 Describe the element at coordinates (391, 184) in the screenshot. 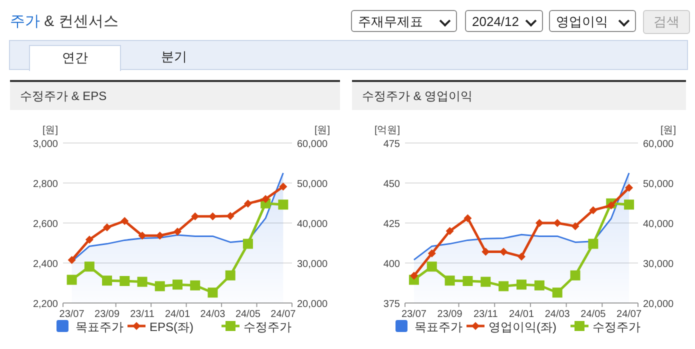

I see `y-tick-label: 450` at that location.